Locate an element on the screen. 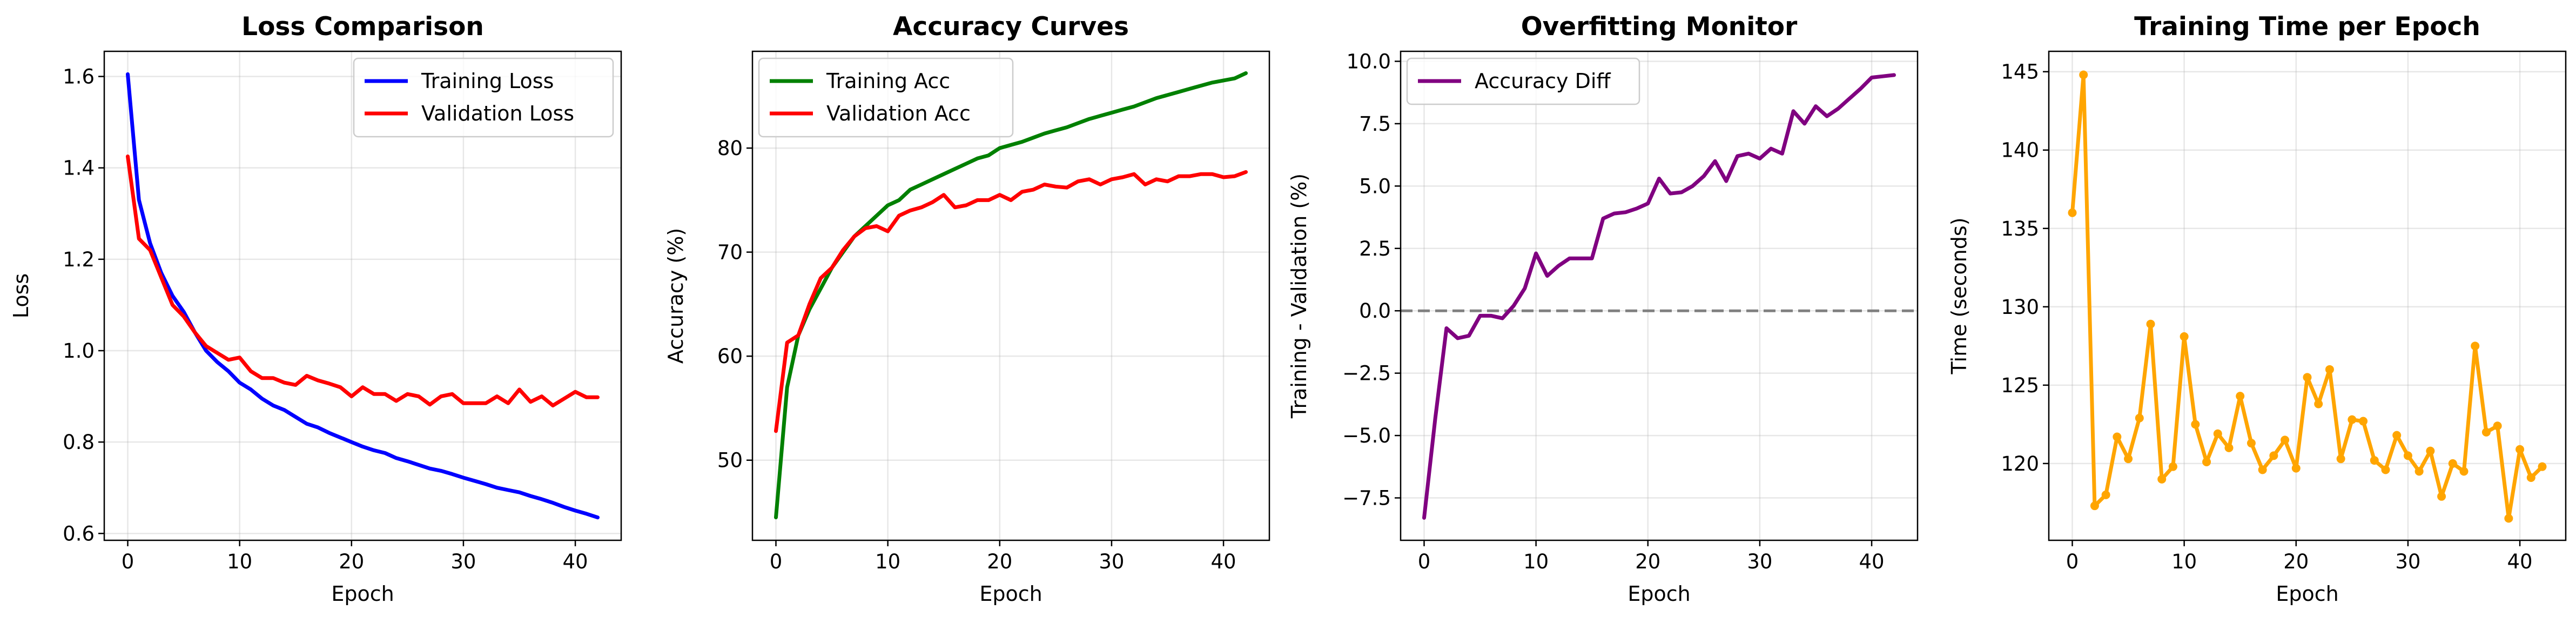  y-tick-label: 140 is located at coordinates (2020, 150).